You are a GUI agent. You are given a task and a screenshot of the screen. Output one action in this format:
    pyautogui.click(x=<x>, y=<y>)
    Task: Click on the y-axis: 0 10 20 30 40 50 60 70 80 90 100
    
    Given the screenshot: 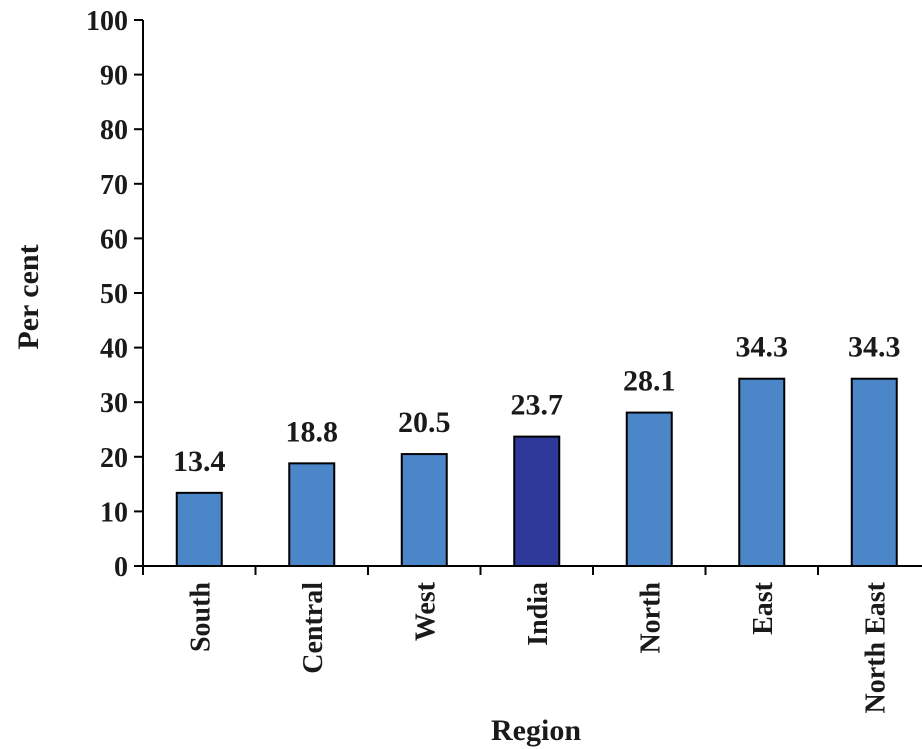 What is the action you would take?
    pyautogui.click(x=115, y=294)
    